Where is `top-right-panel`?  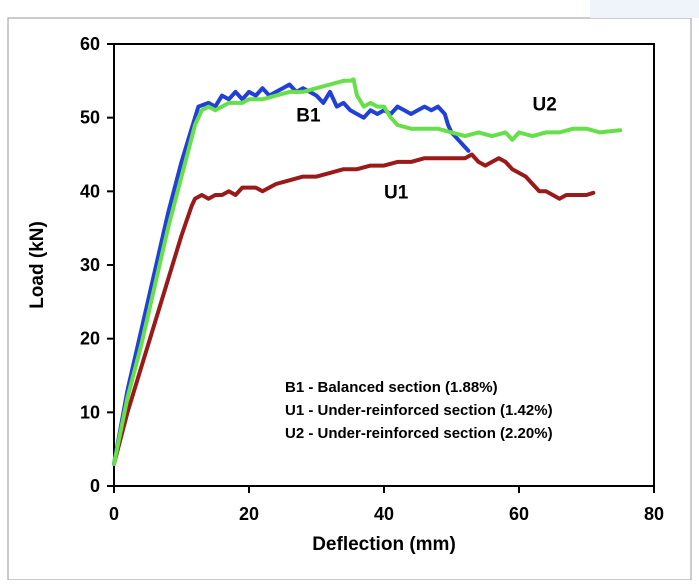 top-right-panel is located at coordinates (644, 9).